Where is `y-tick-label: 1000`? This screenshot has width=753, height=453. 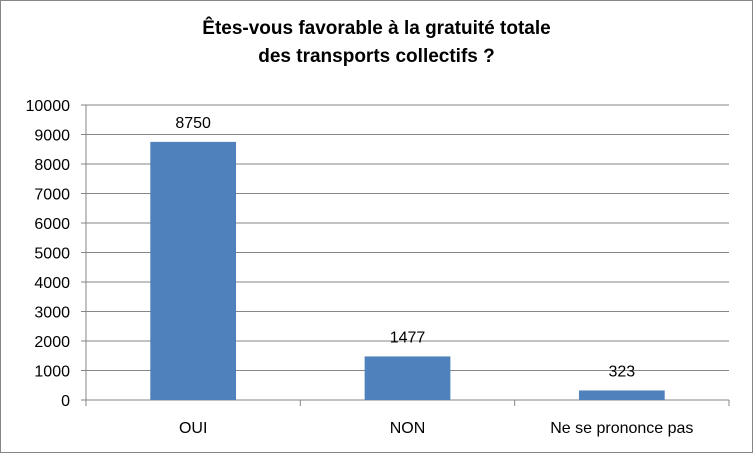
y-tick-label: 1000 is located at coordinates (52, 372).